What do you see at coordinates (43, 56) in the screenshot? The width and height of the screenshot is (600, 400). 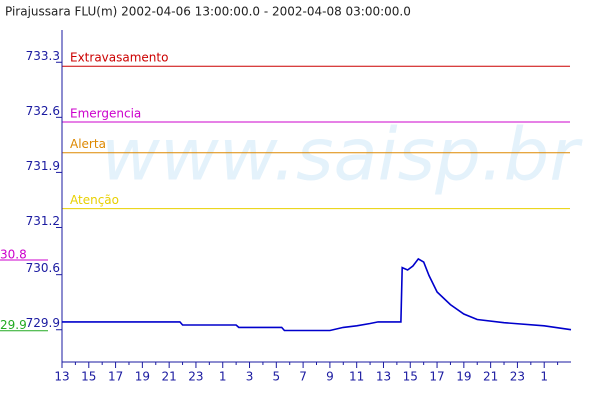 I see `y-tick-label: 733.3` at bounding box center [43, 56].